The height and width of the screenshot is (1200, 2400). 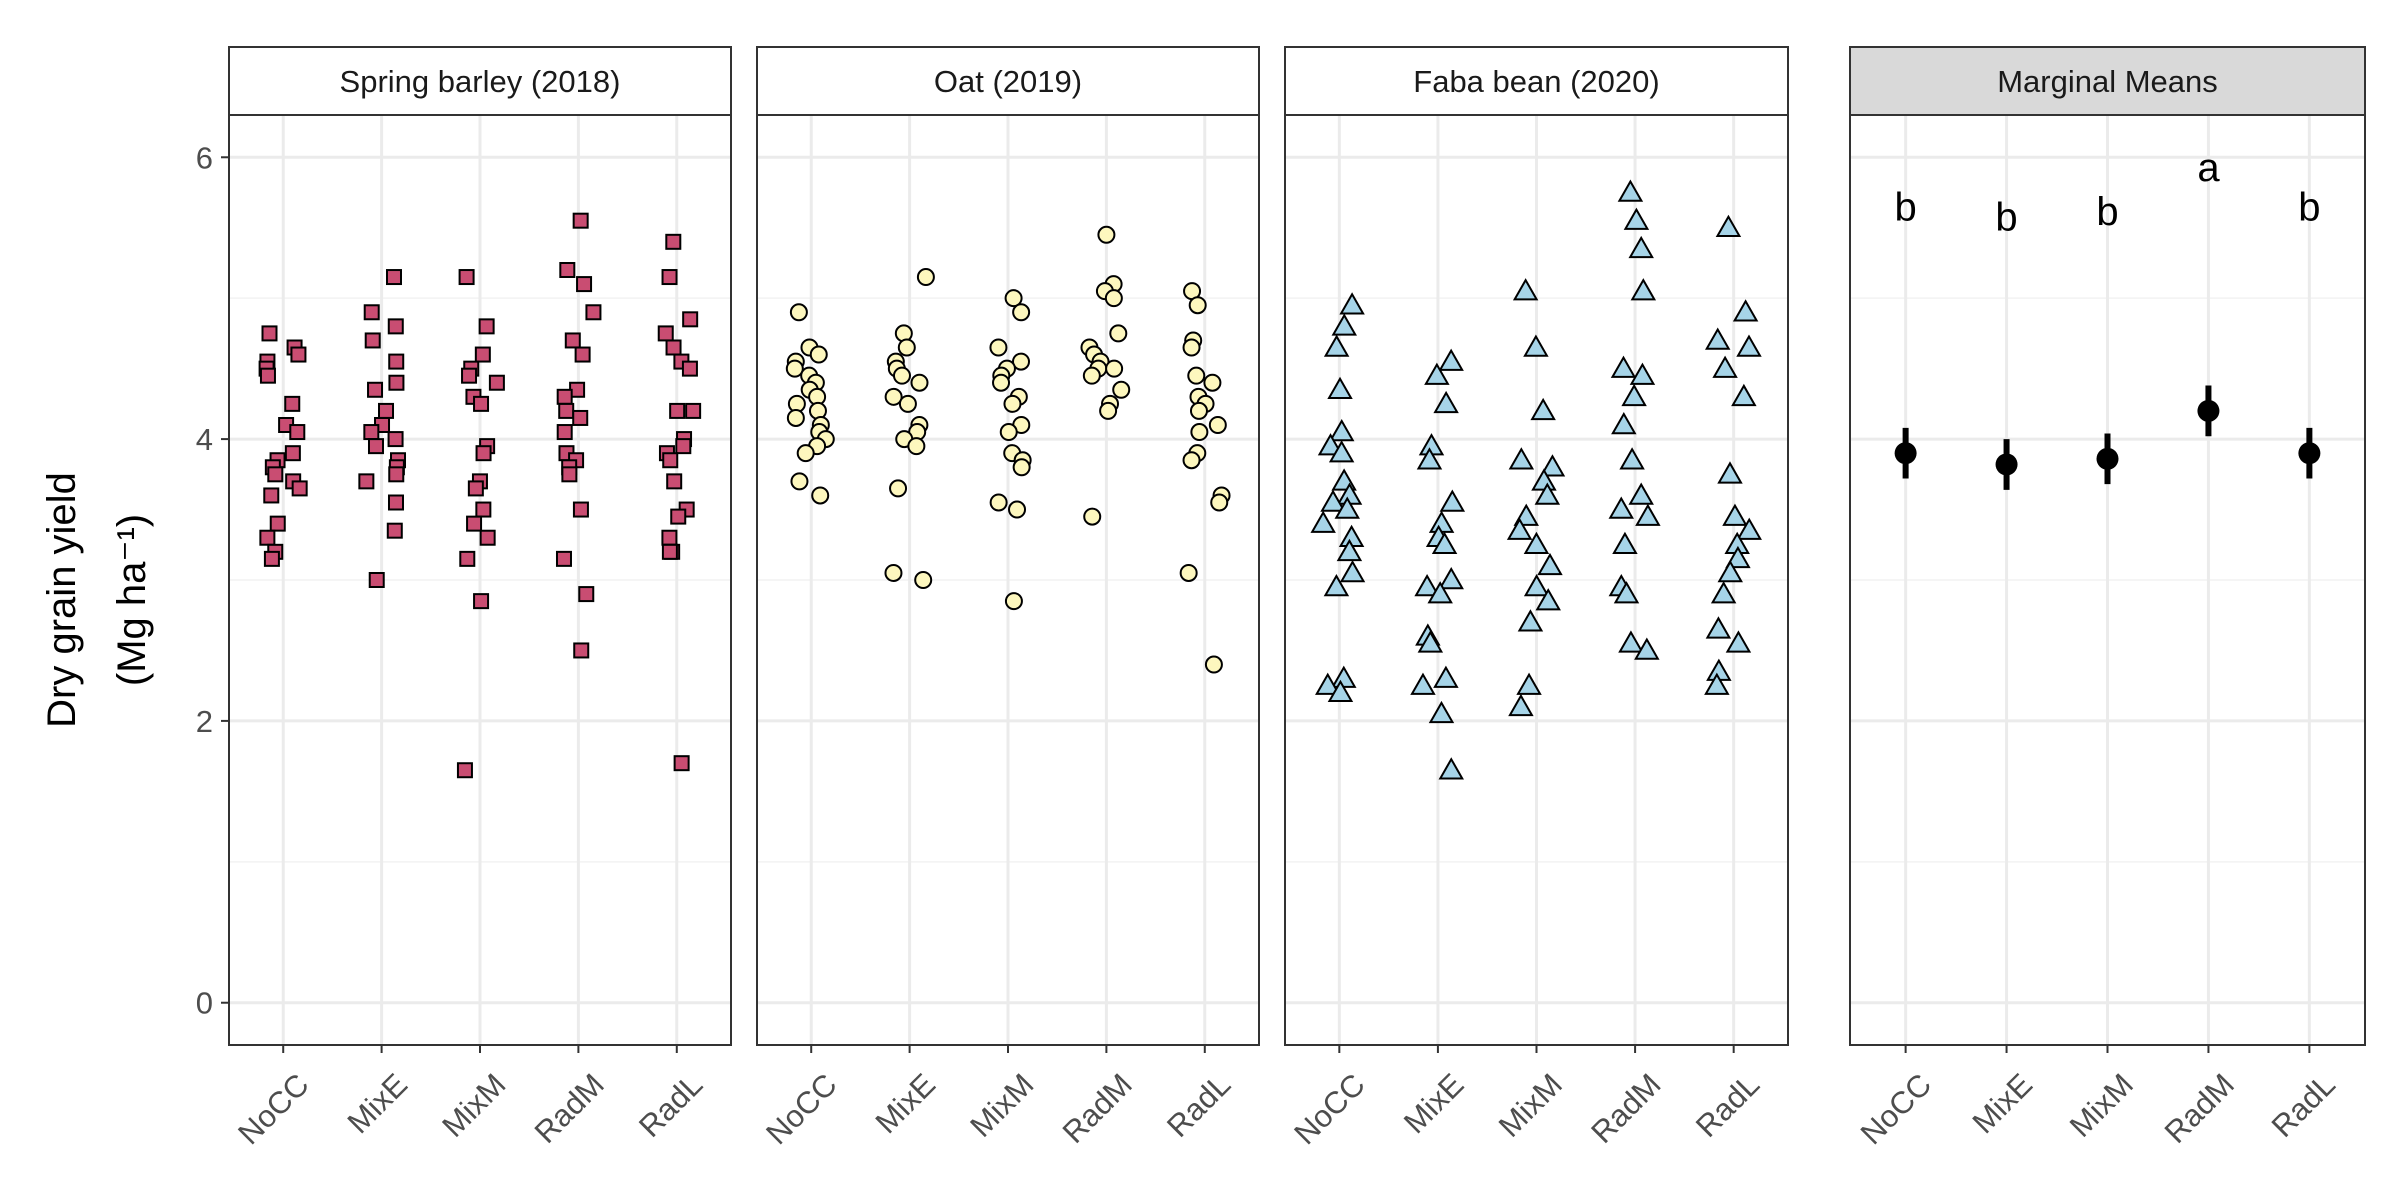 I want to click on panel-strip-title: Faba bean (2020), so click(x=1536, y=81).